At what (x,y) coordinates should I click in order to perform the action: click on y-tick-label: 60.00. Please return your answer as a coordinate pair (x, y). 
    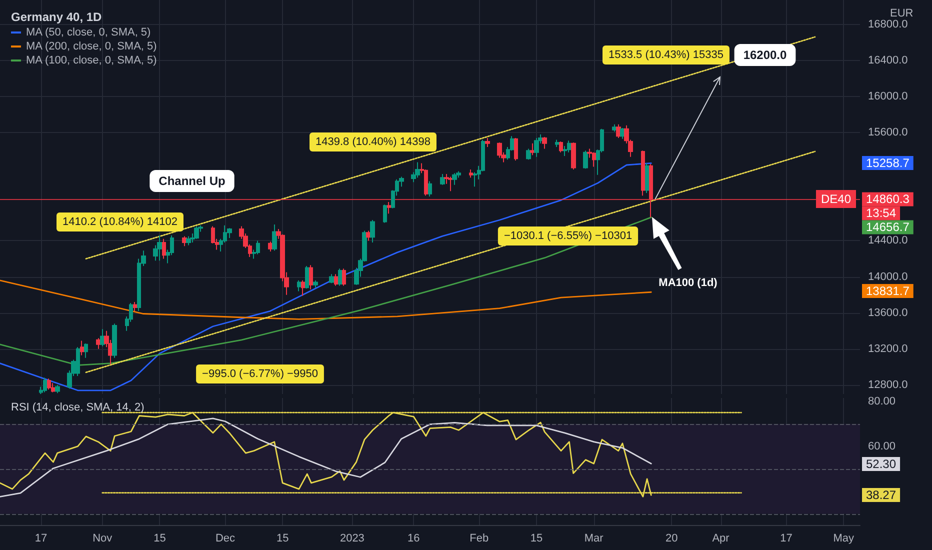
    Looking at the image, I should click on (882, 446).